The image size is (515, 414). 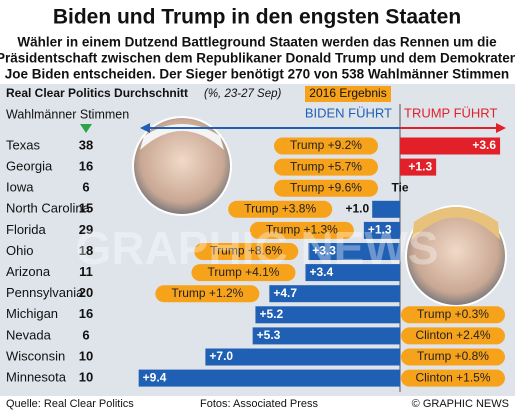 I want to click on value-label: +7.0, so click(x=221, y=356).